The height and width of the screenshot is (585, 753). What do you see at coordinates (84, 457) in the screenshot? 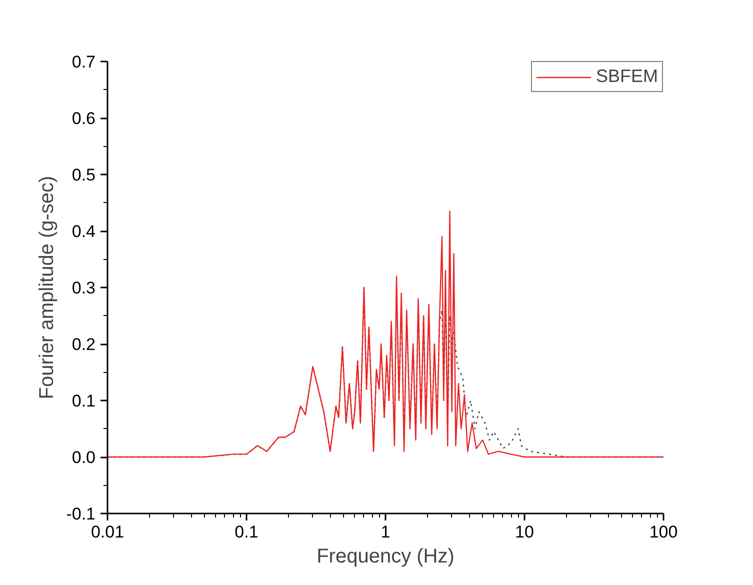
I see `y-tick-label: 0.0` at bounding box center [84, 457].